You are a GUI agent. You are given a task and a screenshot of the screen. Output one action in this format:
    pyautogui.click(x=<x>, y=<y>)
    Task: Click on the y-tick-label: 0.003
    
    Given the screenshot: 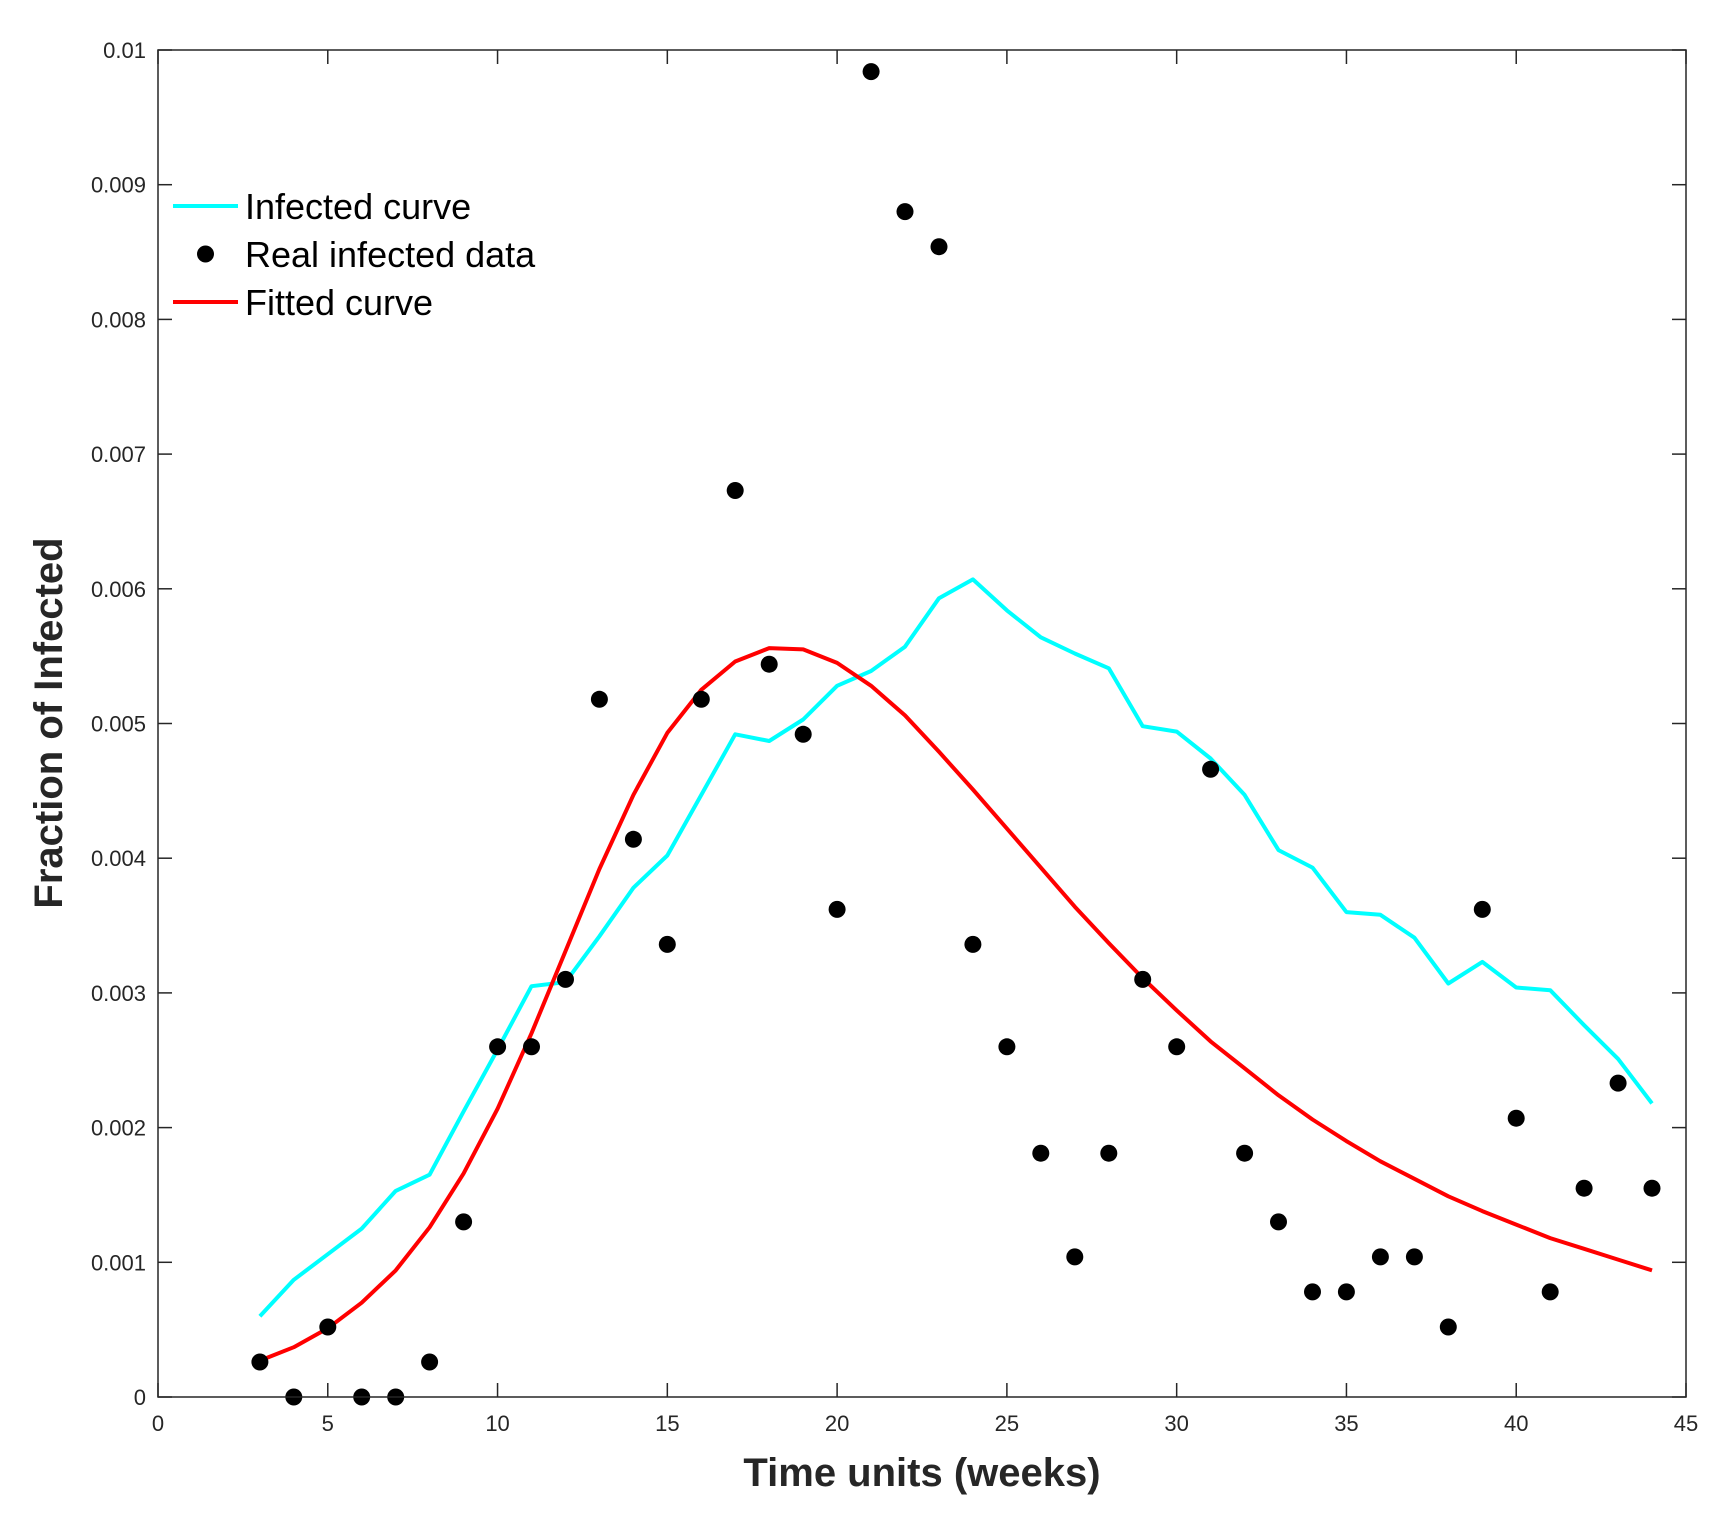 What is the action you would take?
    pyautogui.click(x=118, y=993)
    